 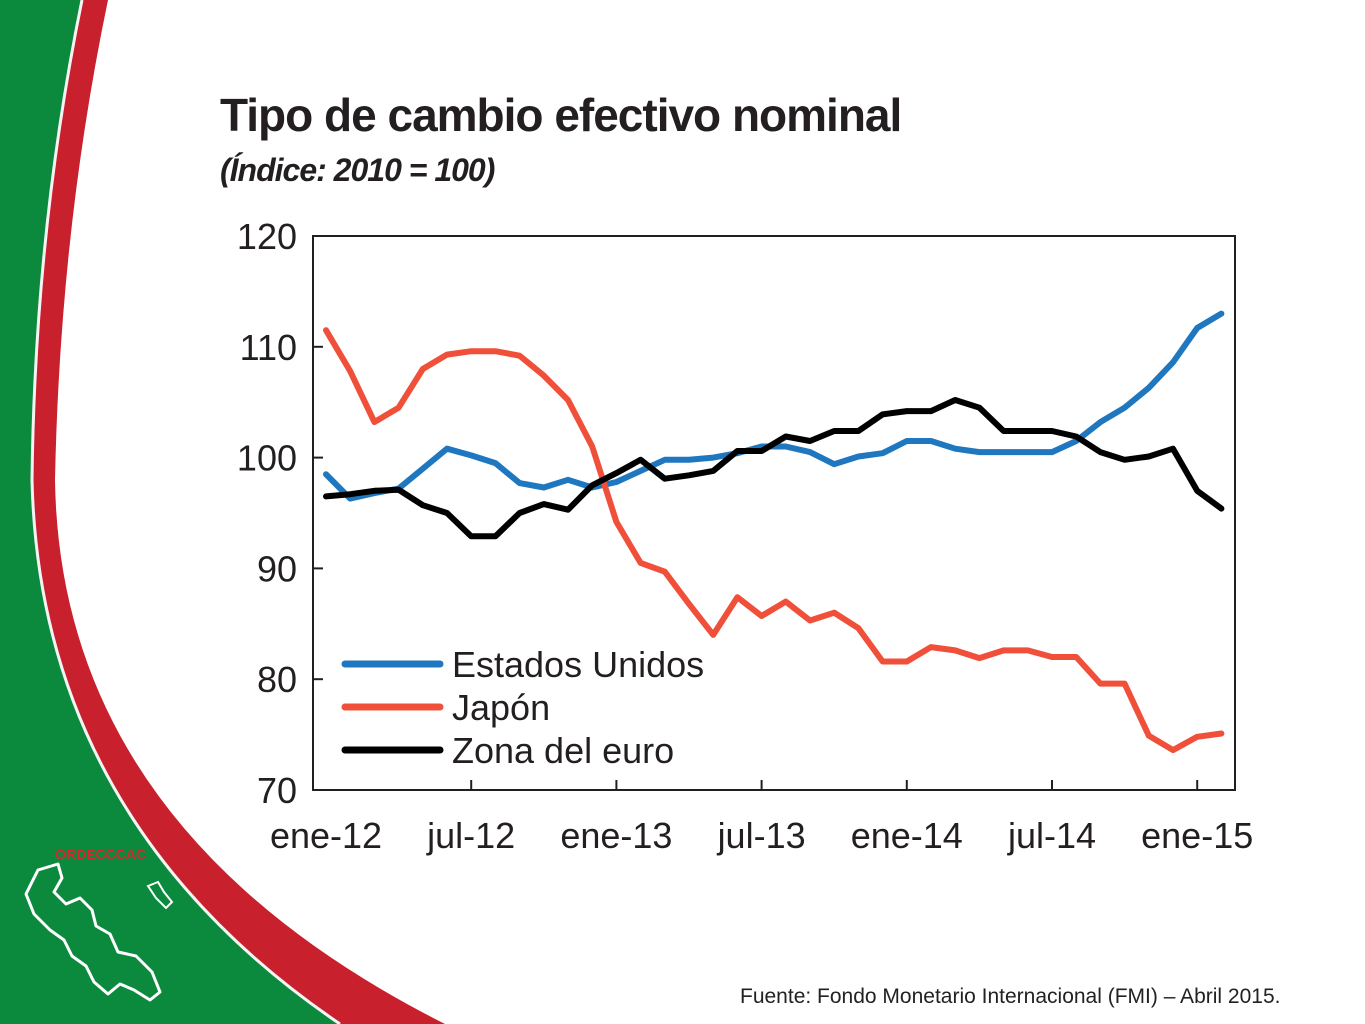 What do you see at coordinates (277, 679) in the screenshot?
I see `y-tick-label: 80` at bounding box center [277, 679].